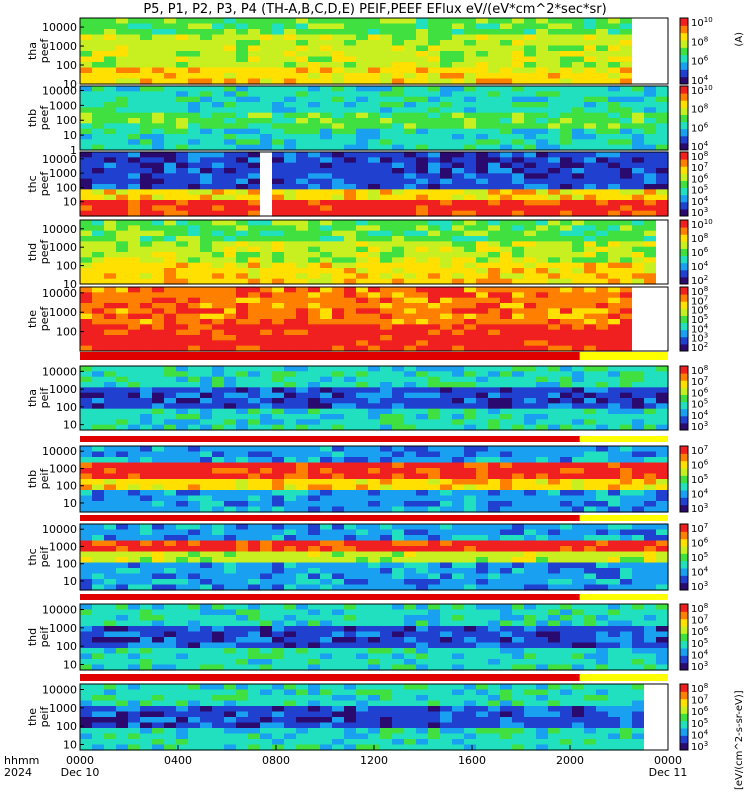 Image resolution: width=750 pixels, height=805 pixels. Describe the element at coordinates (63, 389) in the screenshot. I see `y-tick-label: 1000` at that location.